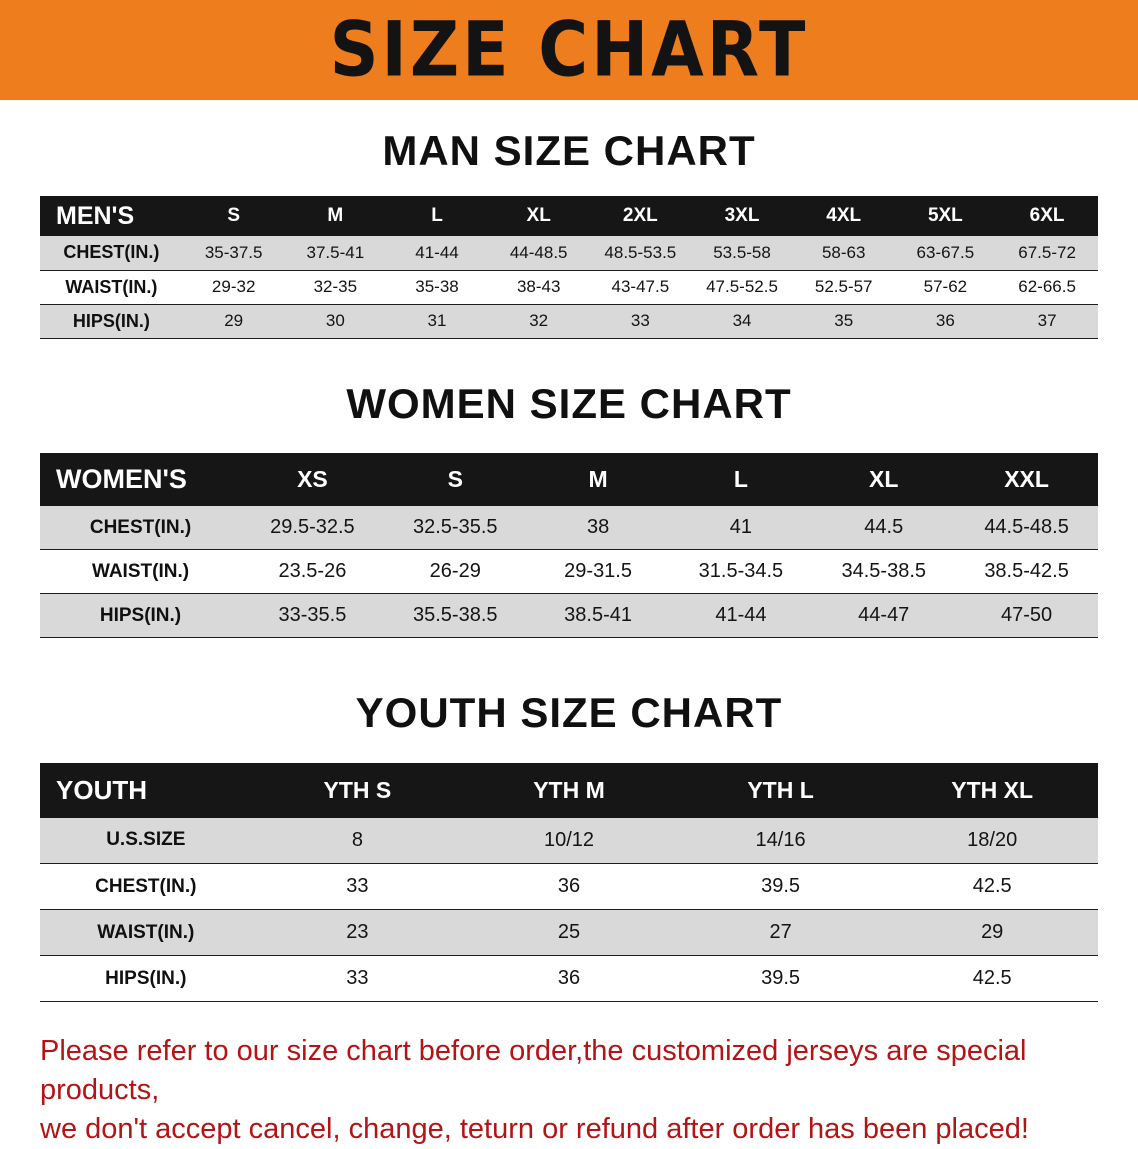 The height and width of the screenshot is (1149, 1138). What do you see at coordinates (945, 216) in the screenshot?
I see `size-column-header: 5XL` at bounding box center [945, 216].